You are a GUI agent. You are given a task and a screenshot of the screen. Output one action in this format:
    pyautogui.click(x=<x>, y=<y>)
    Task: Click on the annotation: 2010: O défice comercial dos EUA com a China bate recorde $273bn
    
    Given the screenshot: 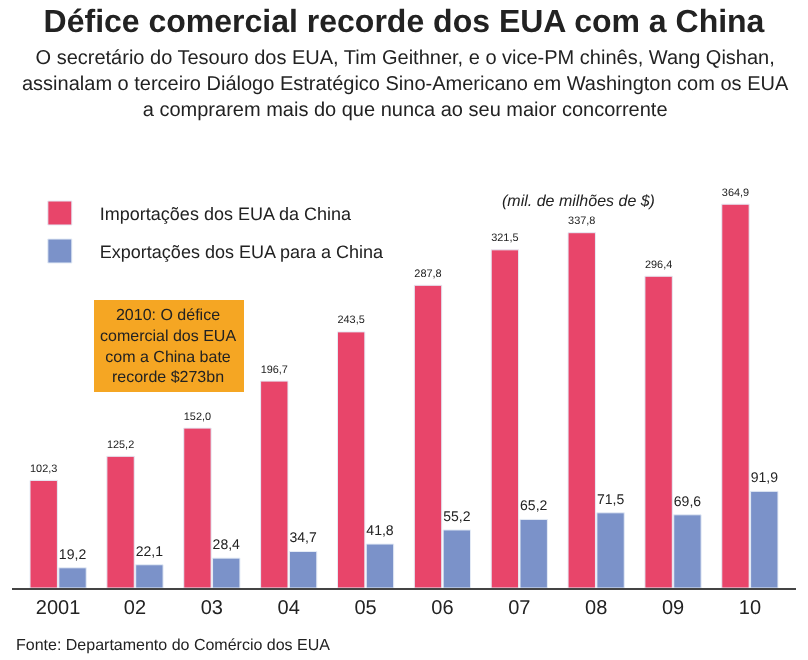 What is the action you would take?
    pyautogui.click(x=169, y=346)
    